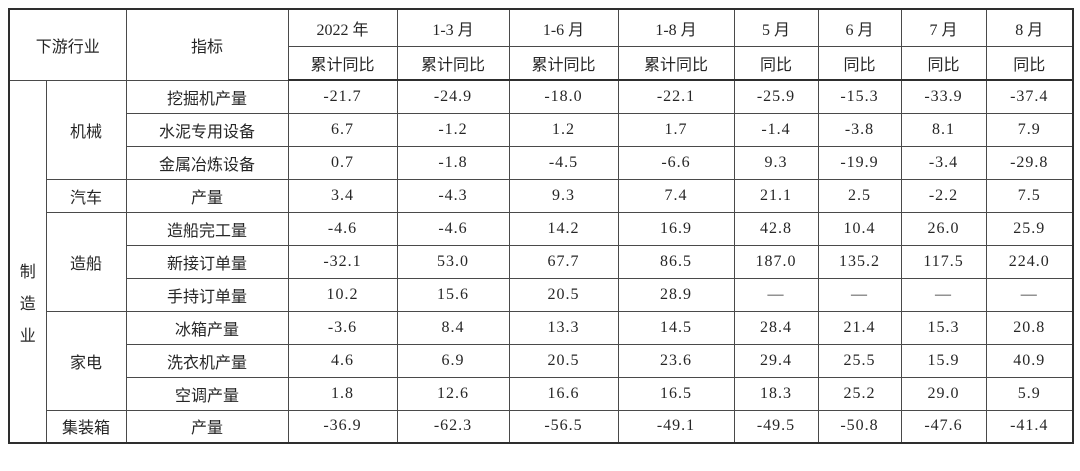 This screenshot has width=1080, height=471. I want to click on indicator-cell: 产量, so click(207, 426).